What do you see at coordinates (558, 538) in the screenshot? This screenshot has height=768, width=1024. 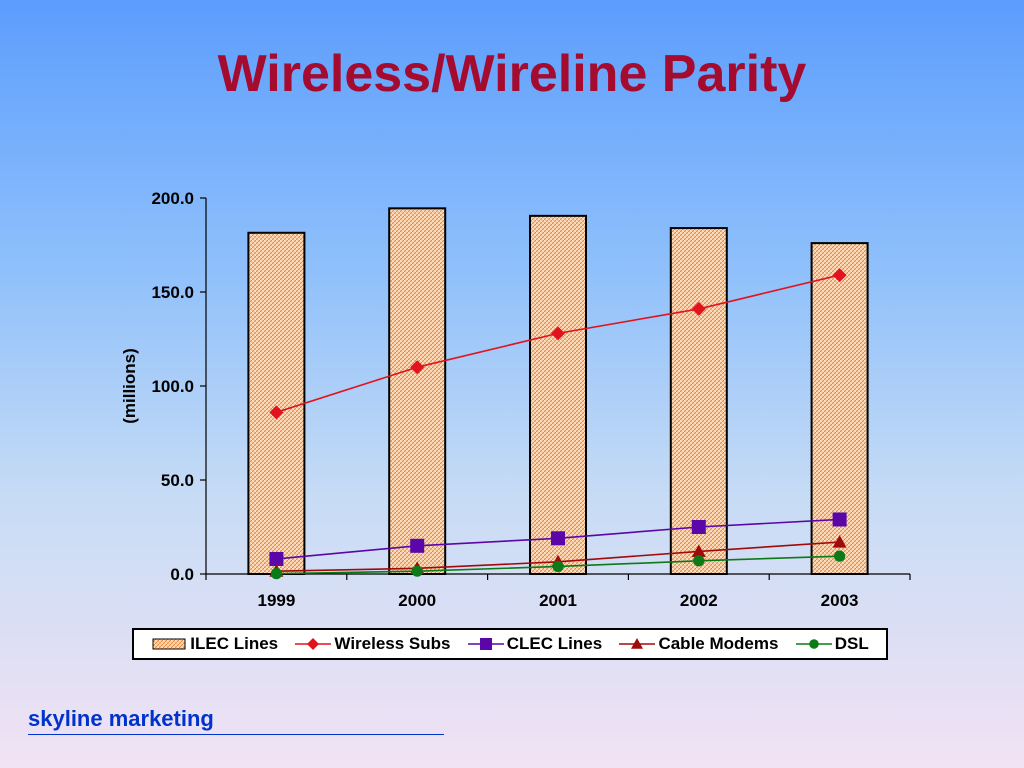 I see `point-clec-lines-2001` at bounding box center [558, 538].